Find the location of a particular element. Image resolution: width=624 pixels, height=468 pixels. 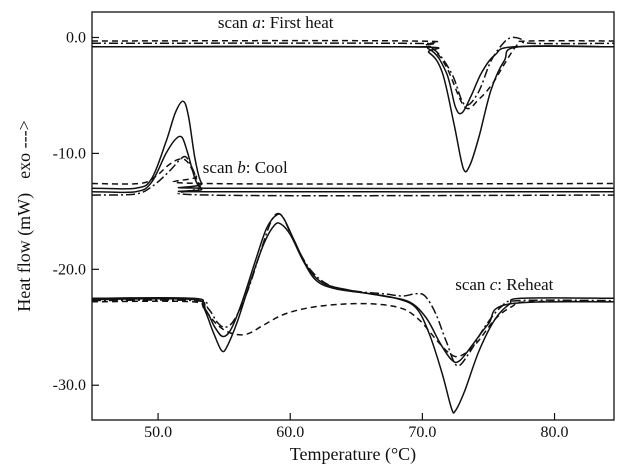

y-axis-title-suffix: exo ---> is located at coordinates (24, 149).